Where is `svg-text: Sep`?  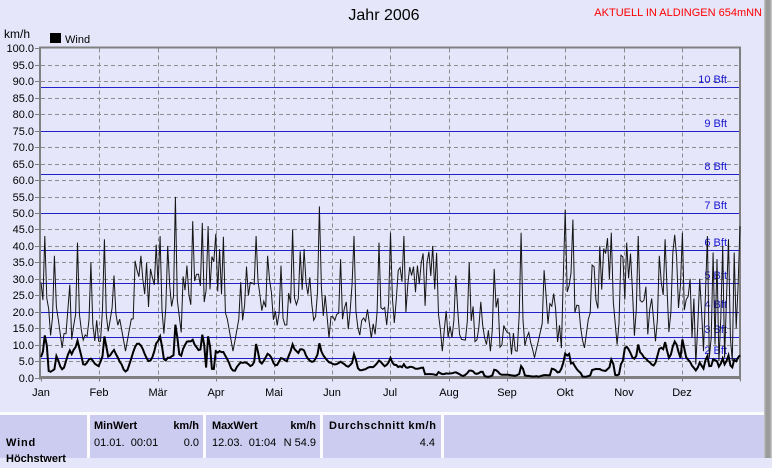
svg-text: Sep is located at coordinates (507, 393).